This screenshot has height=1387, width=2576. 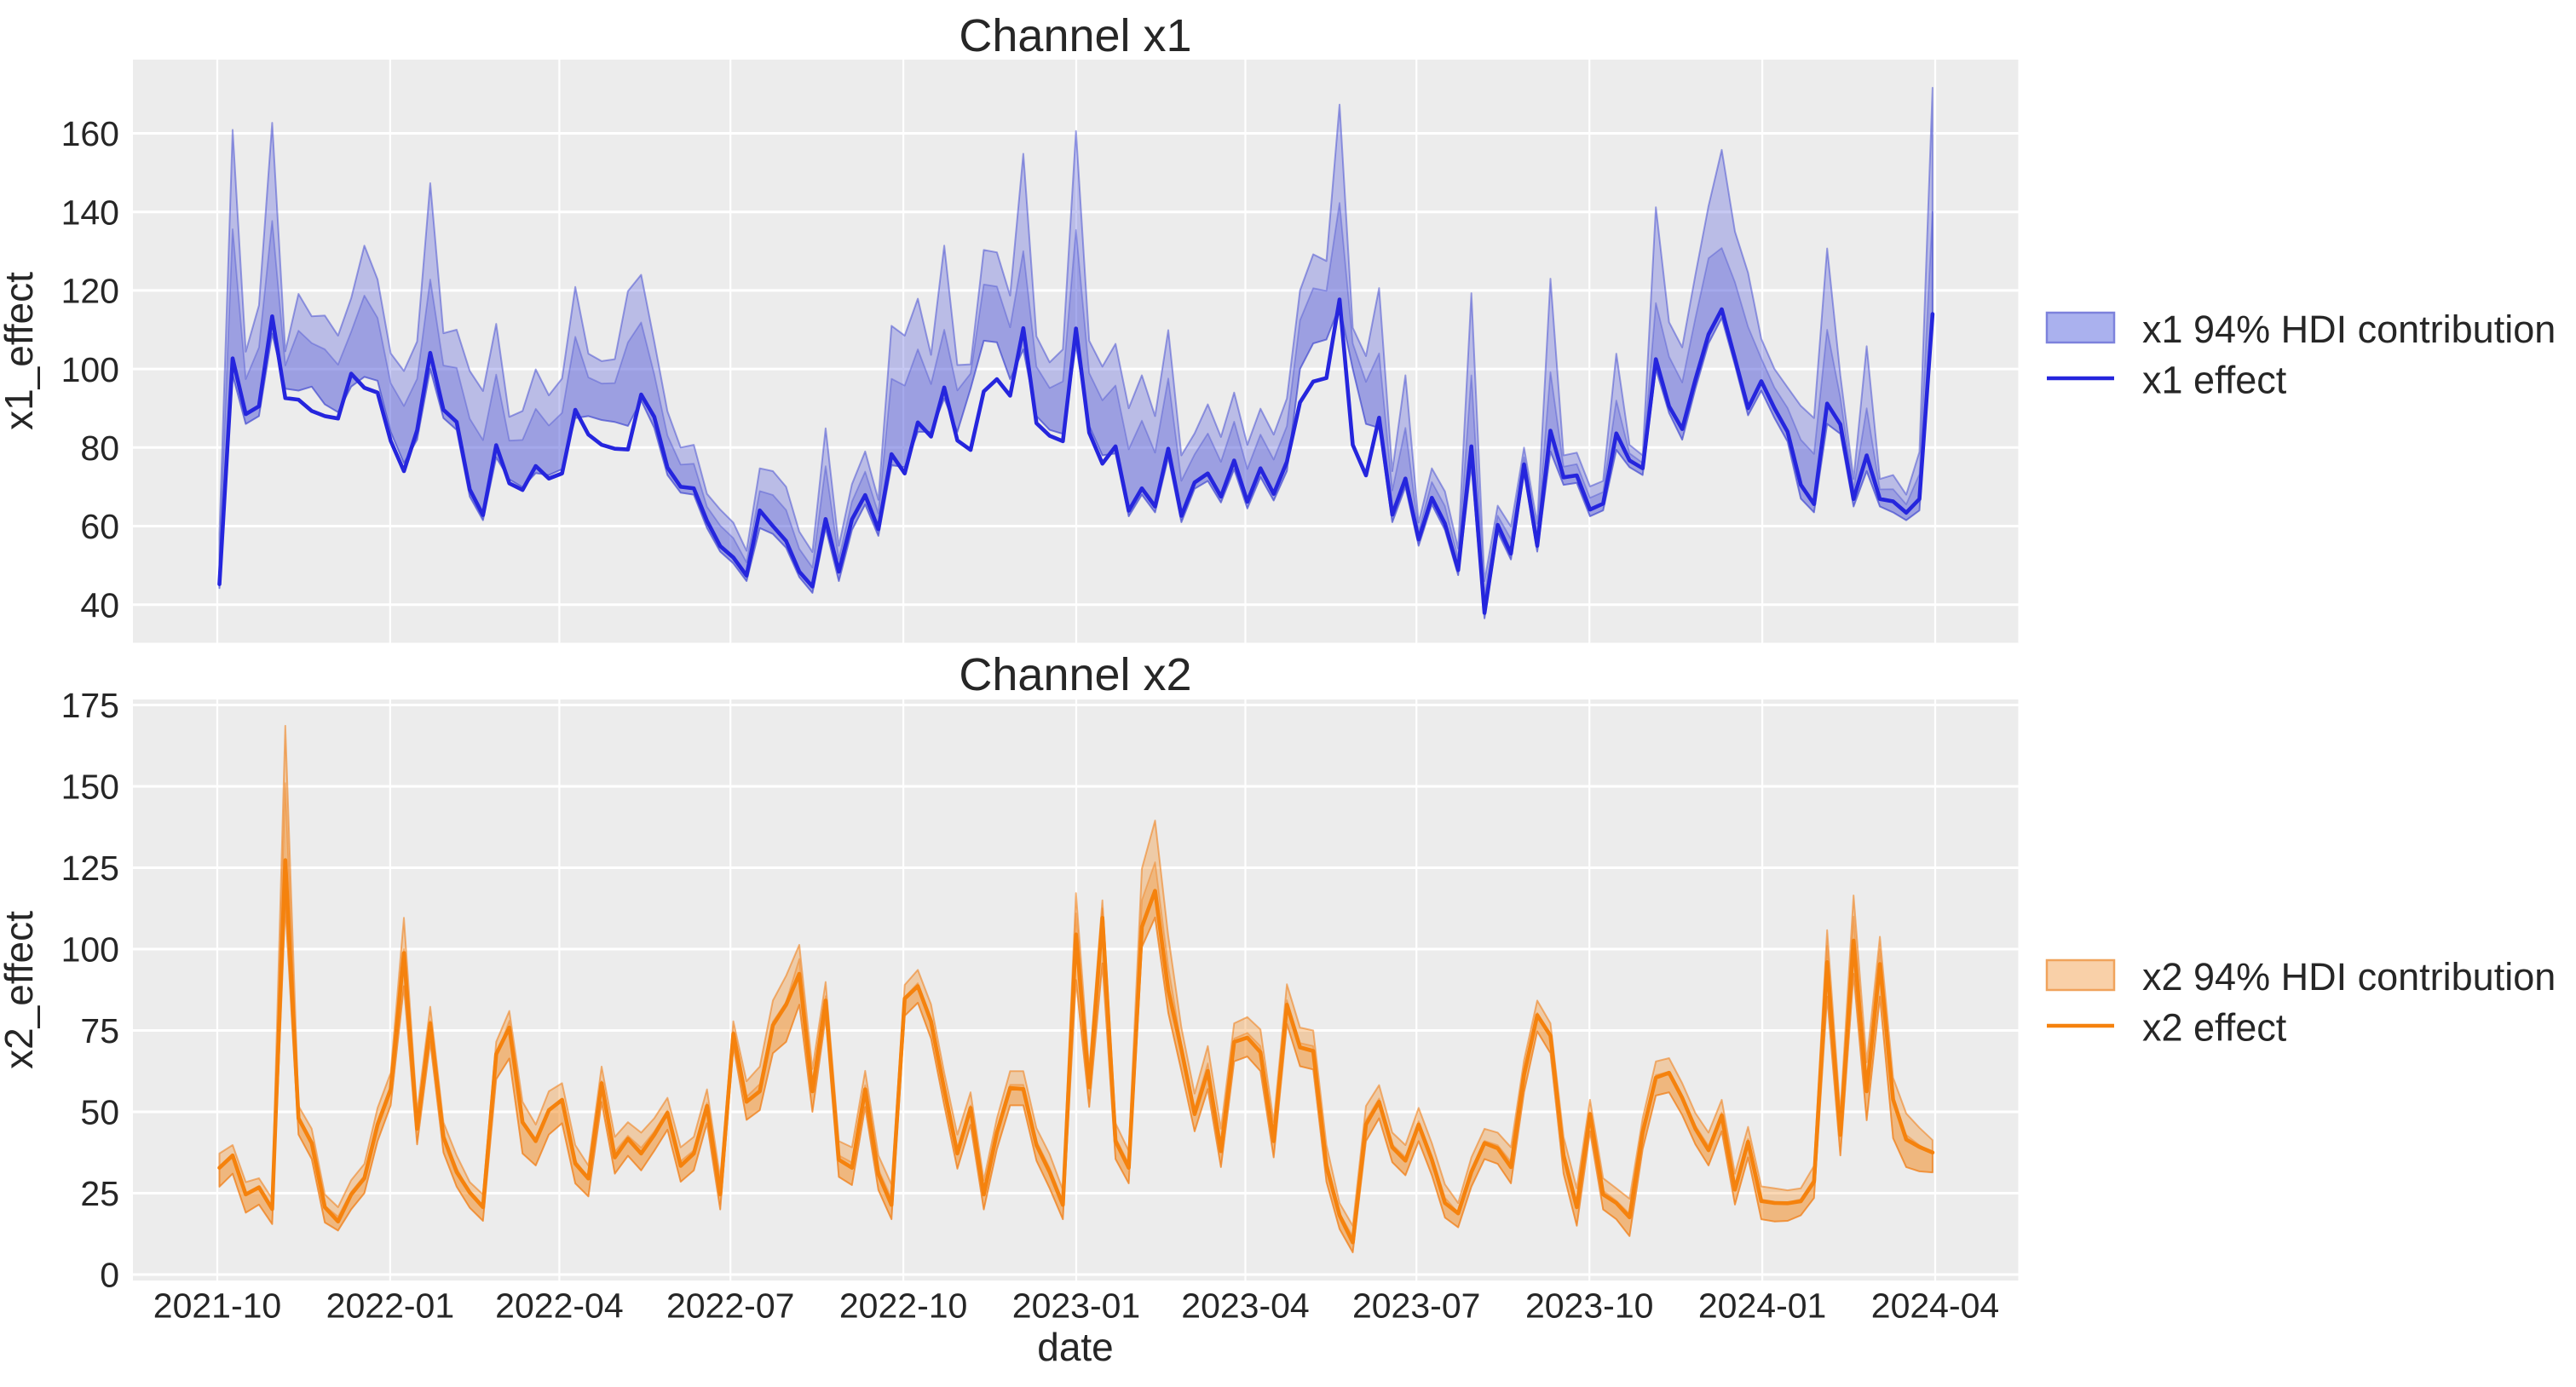 What do you see at coordinates (20, 351) in the screenshot?
I see `svg-text: x1_effect` at bounding box center [20, 351].